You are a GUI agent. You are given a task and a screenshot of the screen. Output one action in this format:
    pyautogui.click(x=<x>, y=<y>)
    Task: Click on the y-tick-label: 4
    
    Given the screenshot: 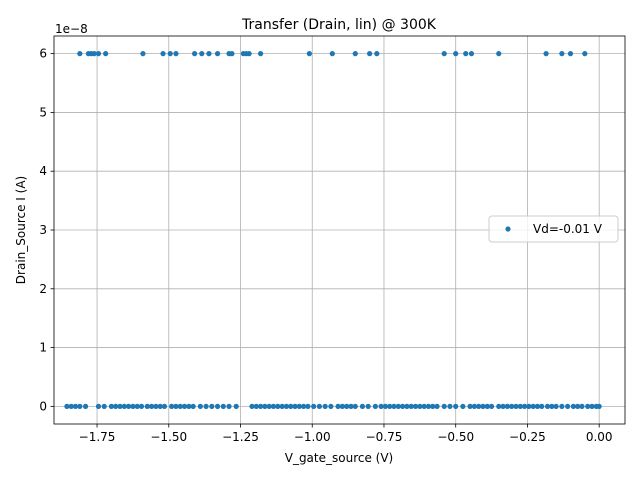 What is the action you would take?
    pyautogui.click(x=43, y=171)
    